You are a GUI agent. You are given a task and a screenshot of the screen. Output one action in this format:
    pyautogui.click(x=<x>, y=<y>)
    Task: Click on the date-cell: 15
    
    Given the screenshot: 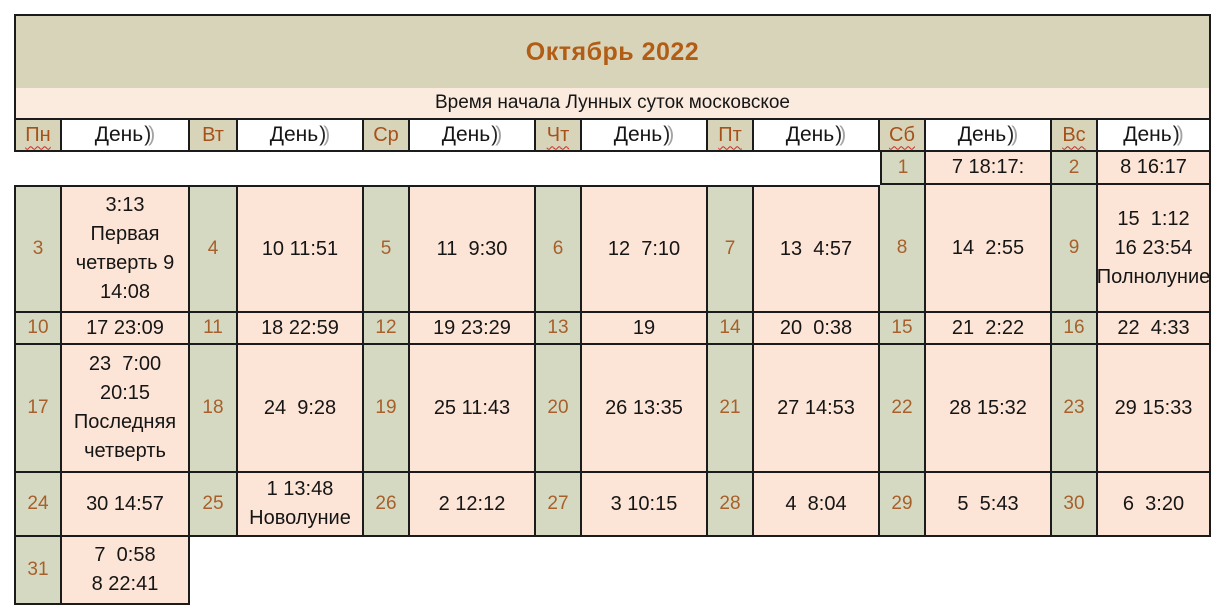 What is the action you would take?
    pyautogui.click(x=903, y=329)
    